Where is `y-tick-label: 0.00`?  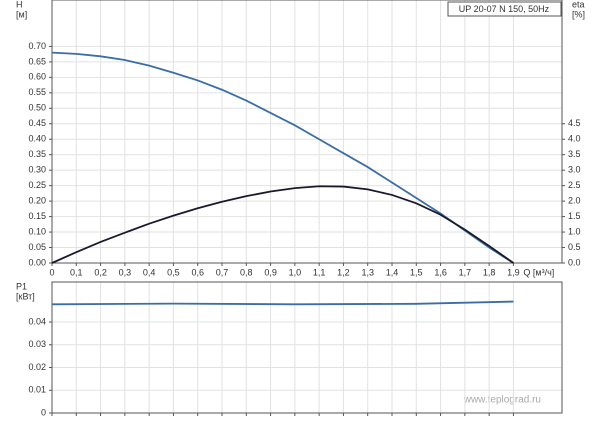 y-tick-label: 0.00 is located at coordinates (37, 262).